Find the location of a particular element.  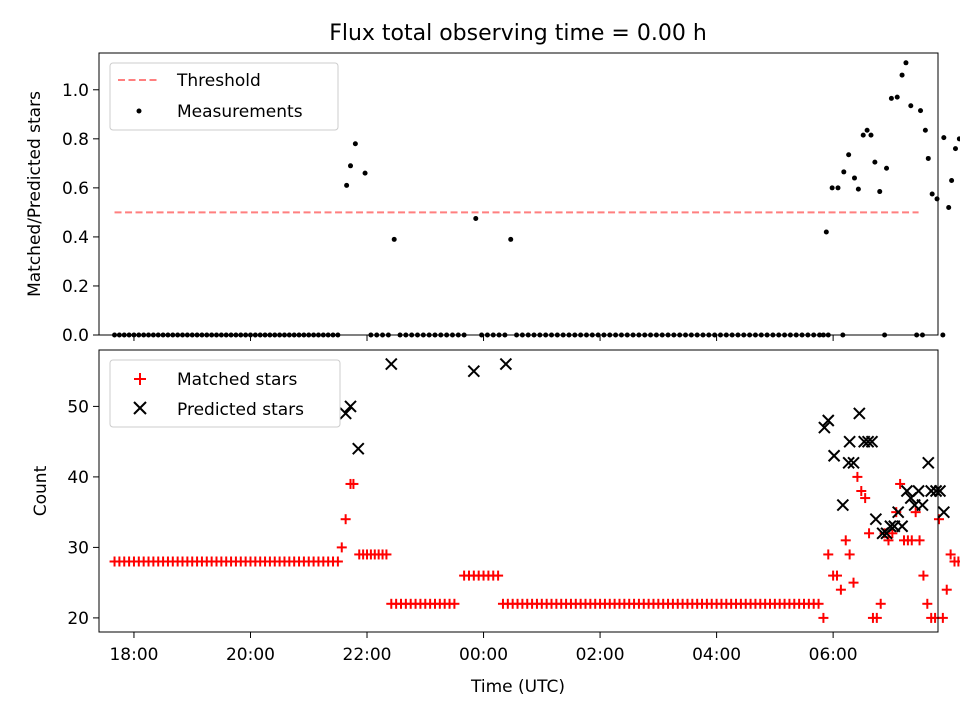

top-y-tick-label: 0.4 is located at coordinates (75, 238).